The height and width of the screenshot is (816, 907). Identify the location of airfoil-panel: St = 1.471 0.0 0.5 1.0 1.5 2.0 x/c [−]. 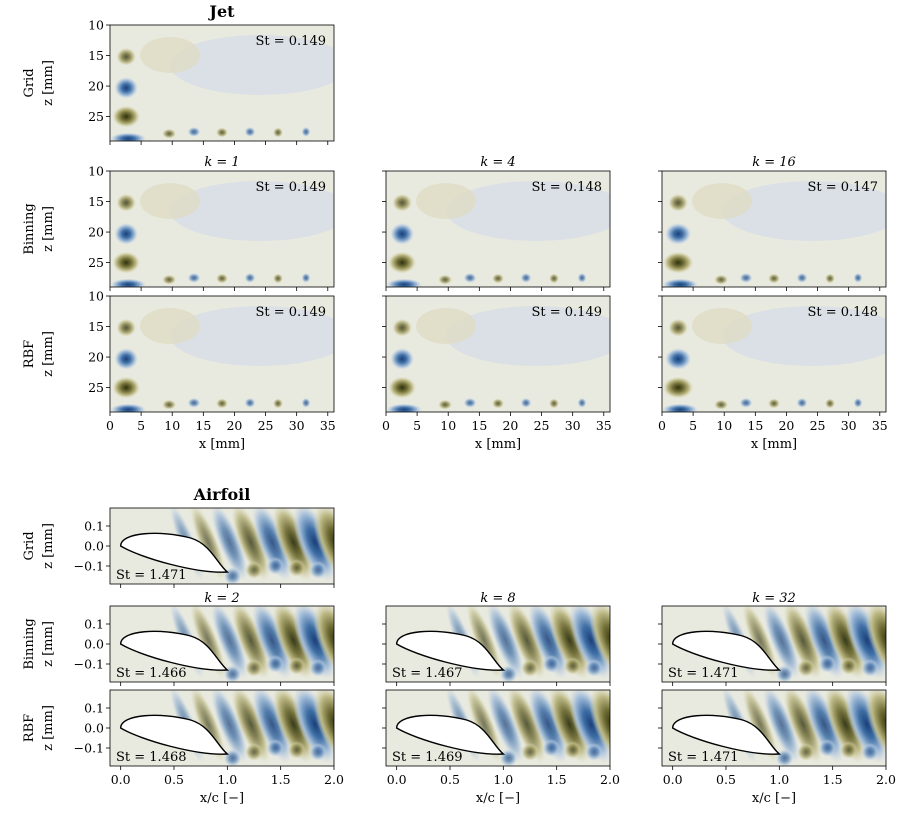
(777, 747).